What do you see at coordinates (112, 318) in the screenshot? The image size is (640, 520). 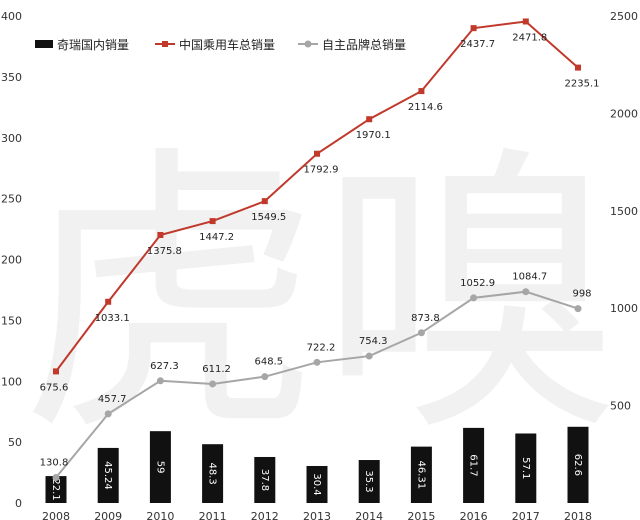 I see `red-data-label: 1033.1` at bounding box center [112, 318].